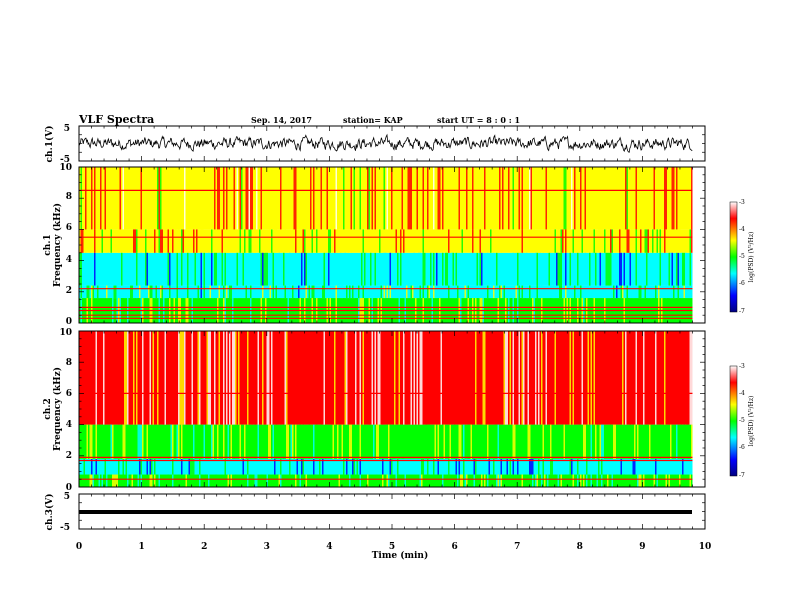 This screenshot has width=792, height=612. Describe the element at coordinates (69, 488) in the screenshot. I see `ch2-freq-tick-0: 0` at that location.